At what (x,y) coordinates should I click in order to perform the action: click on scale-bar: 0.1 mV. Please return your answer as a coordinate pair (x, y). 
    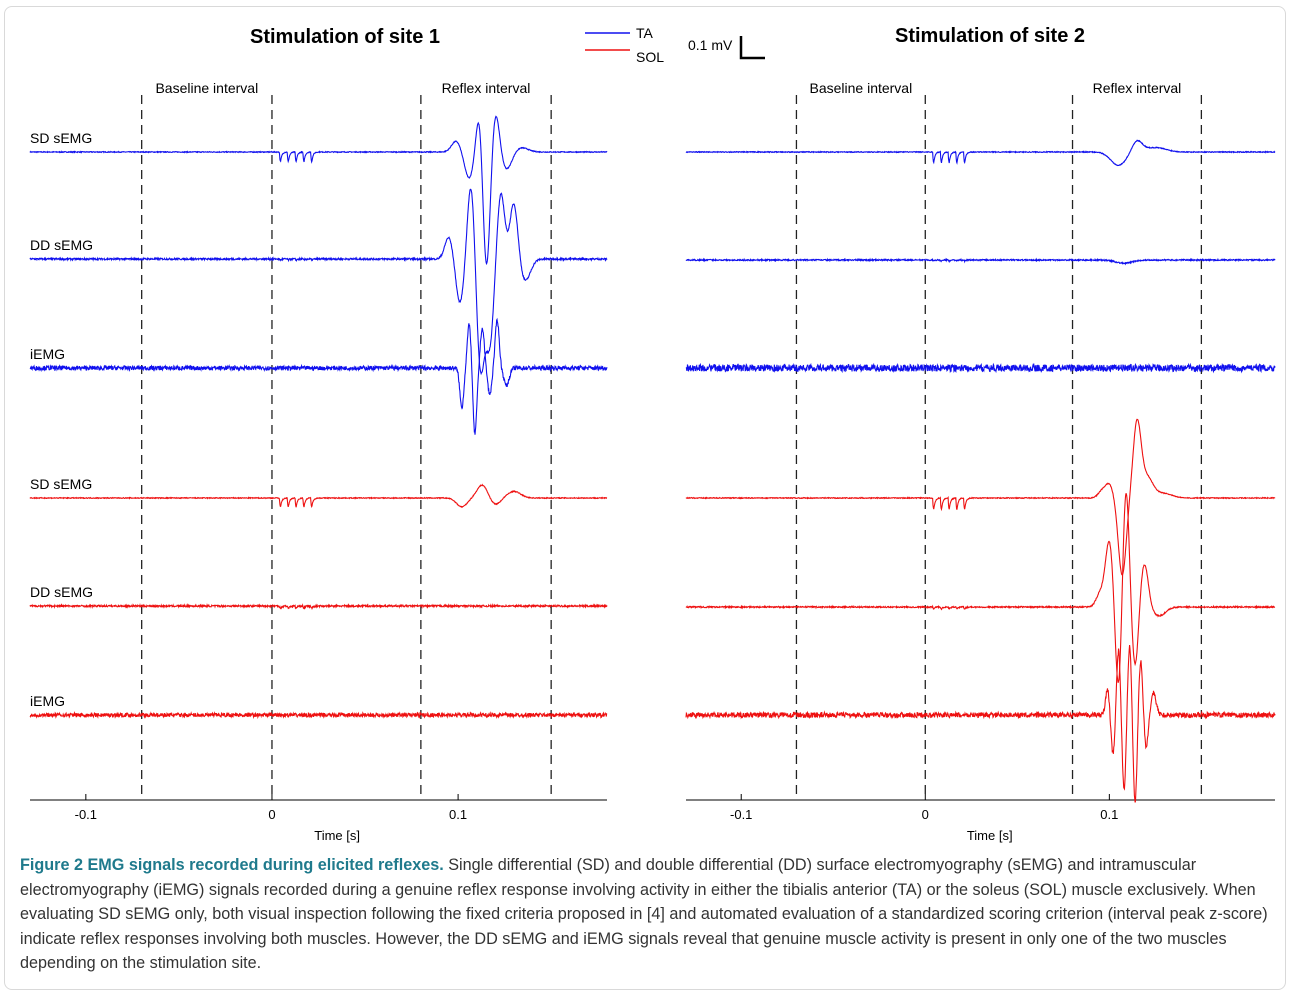
    Looking at the image, I should click on (726, 48).